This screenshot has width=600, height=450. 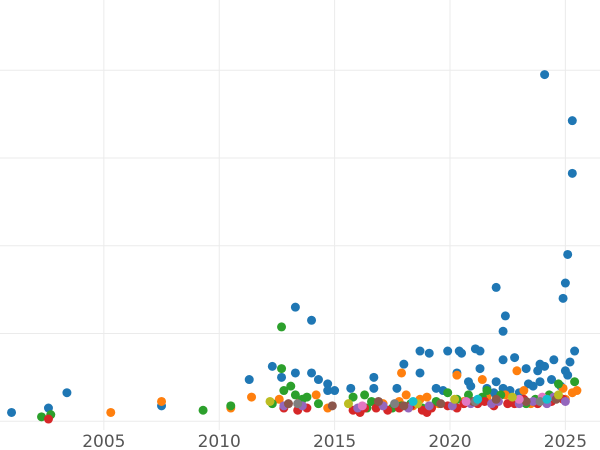 What do you see at coordinates (103, 441) in the screenshot?
I see `x-tick-label-2005: 2005` at bounding box center [103, 441].